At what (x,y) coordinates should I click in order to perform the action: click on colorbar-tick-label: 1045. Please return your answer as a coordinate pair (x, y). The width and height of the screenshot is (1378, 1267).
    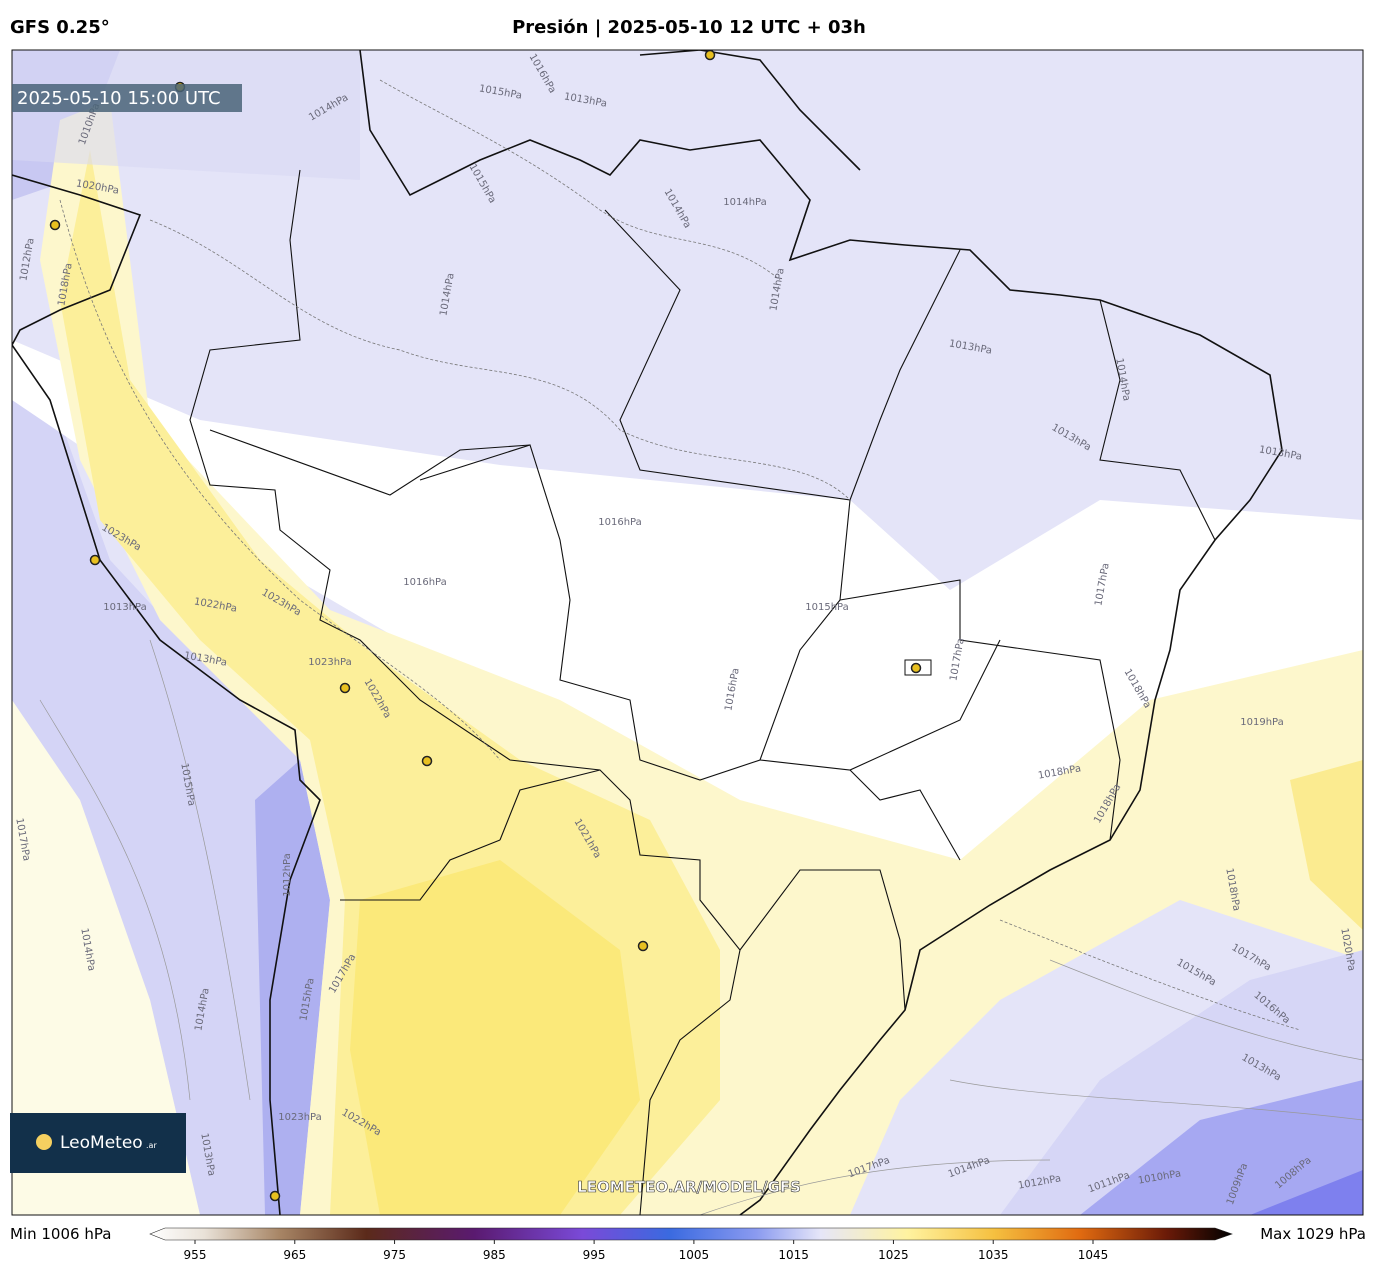
    Looking at the image, I should click on (1093, 1255).